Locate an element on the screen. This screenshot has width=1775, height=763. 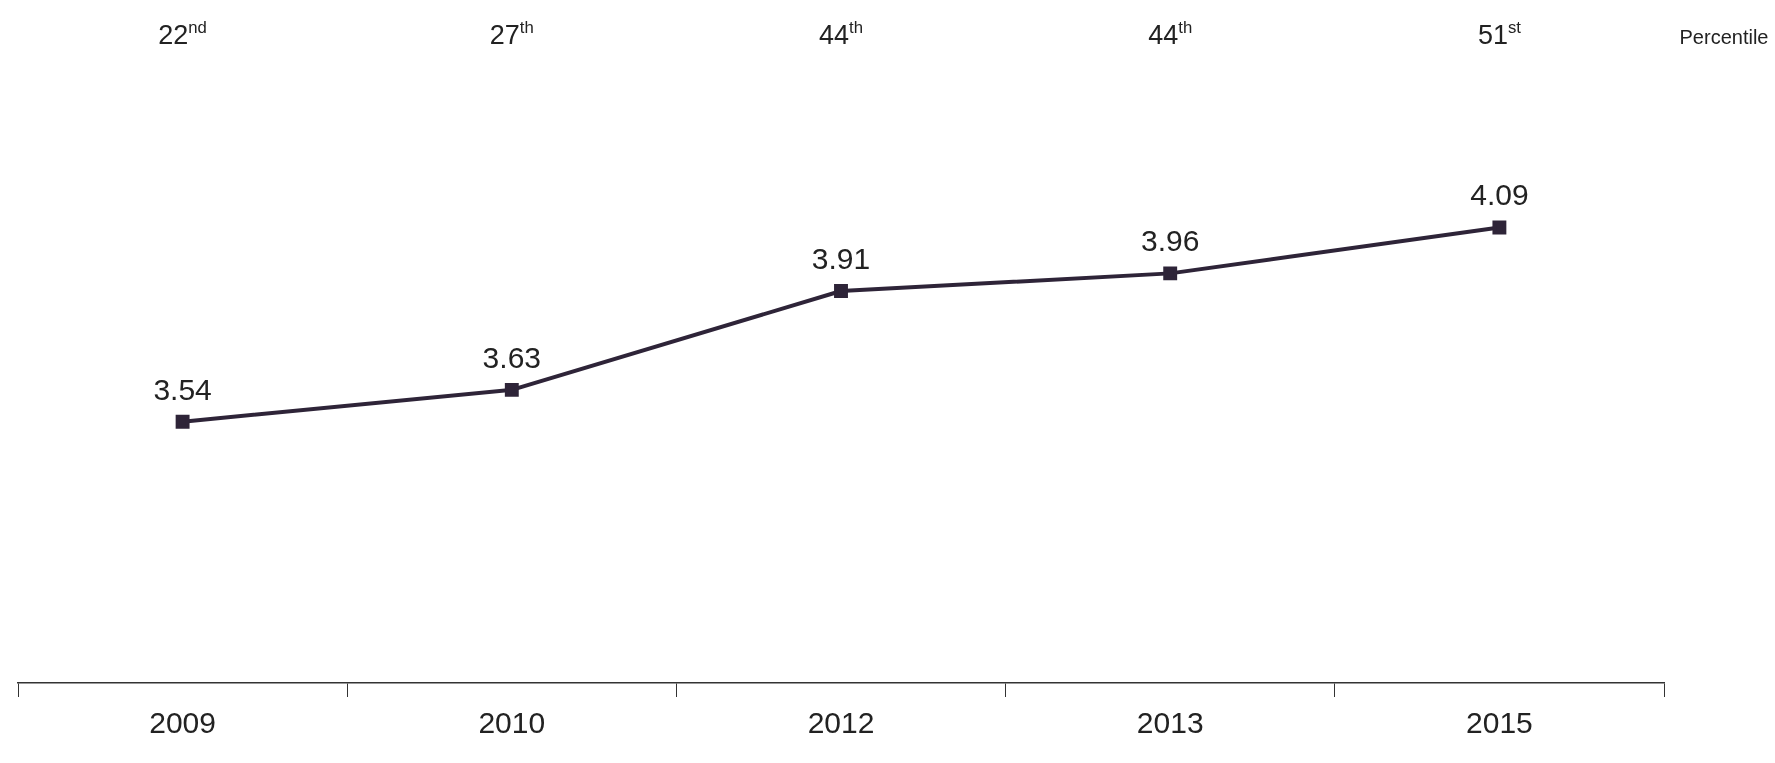
data-label: 3.91 is located at coordinates (841, 259).